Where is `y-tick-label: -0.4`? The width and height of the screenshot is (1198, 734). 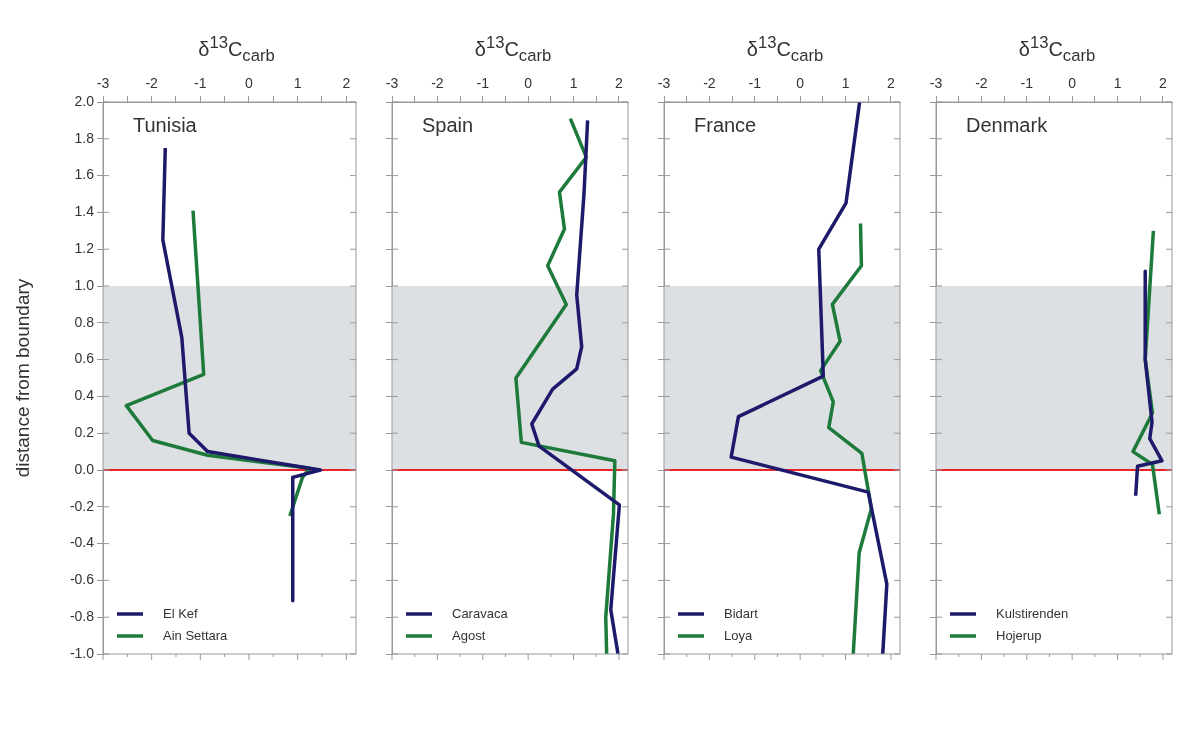
y-tick-label: -0.4 is located at coordinates (82, 542).